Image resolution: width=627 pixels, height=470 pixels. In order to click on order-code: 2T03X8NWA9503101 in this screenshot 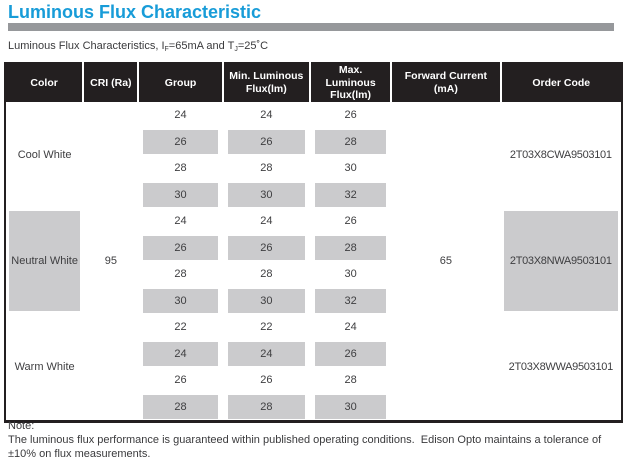, I will do `click(560, 260)`.